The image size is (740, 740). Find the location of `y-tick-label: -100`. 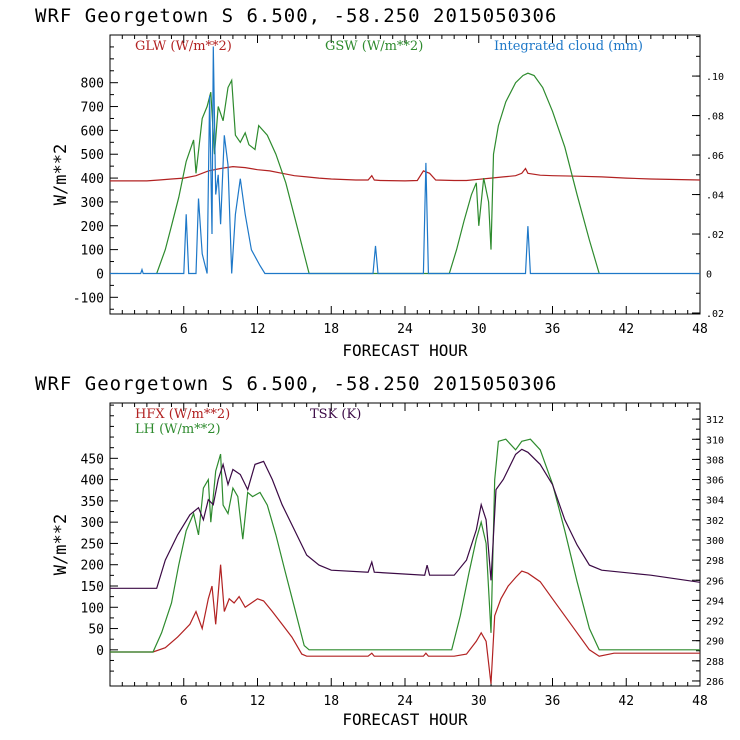

y-tick-label: -100 is located at coordinates (88, 298).